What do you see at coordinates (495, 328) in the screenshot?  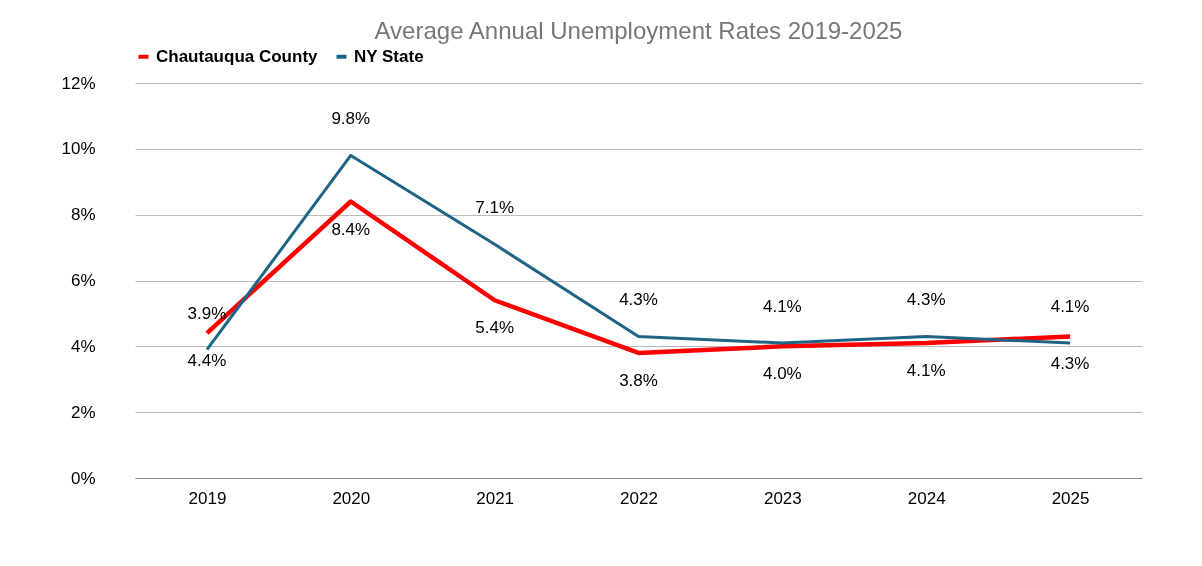 I see `data-label: 5.4%` at bounding box center [495, 328].